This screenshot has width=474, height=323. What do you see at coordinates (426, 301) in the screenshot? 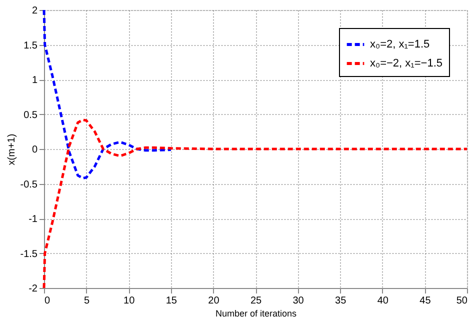
I see `x-tick-label: 45` at bounding box center [426, 301].